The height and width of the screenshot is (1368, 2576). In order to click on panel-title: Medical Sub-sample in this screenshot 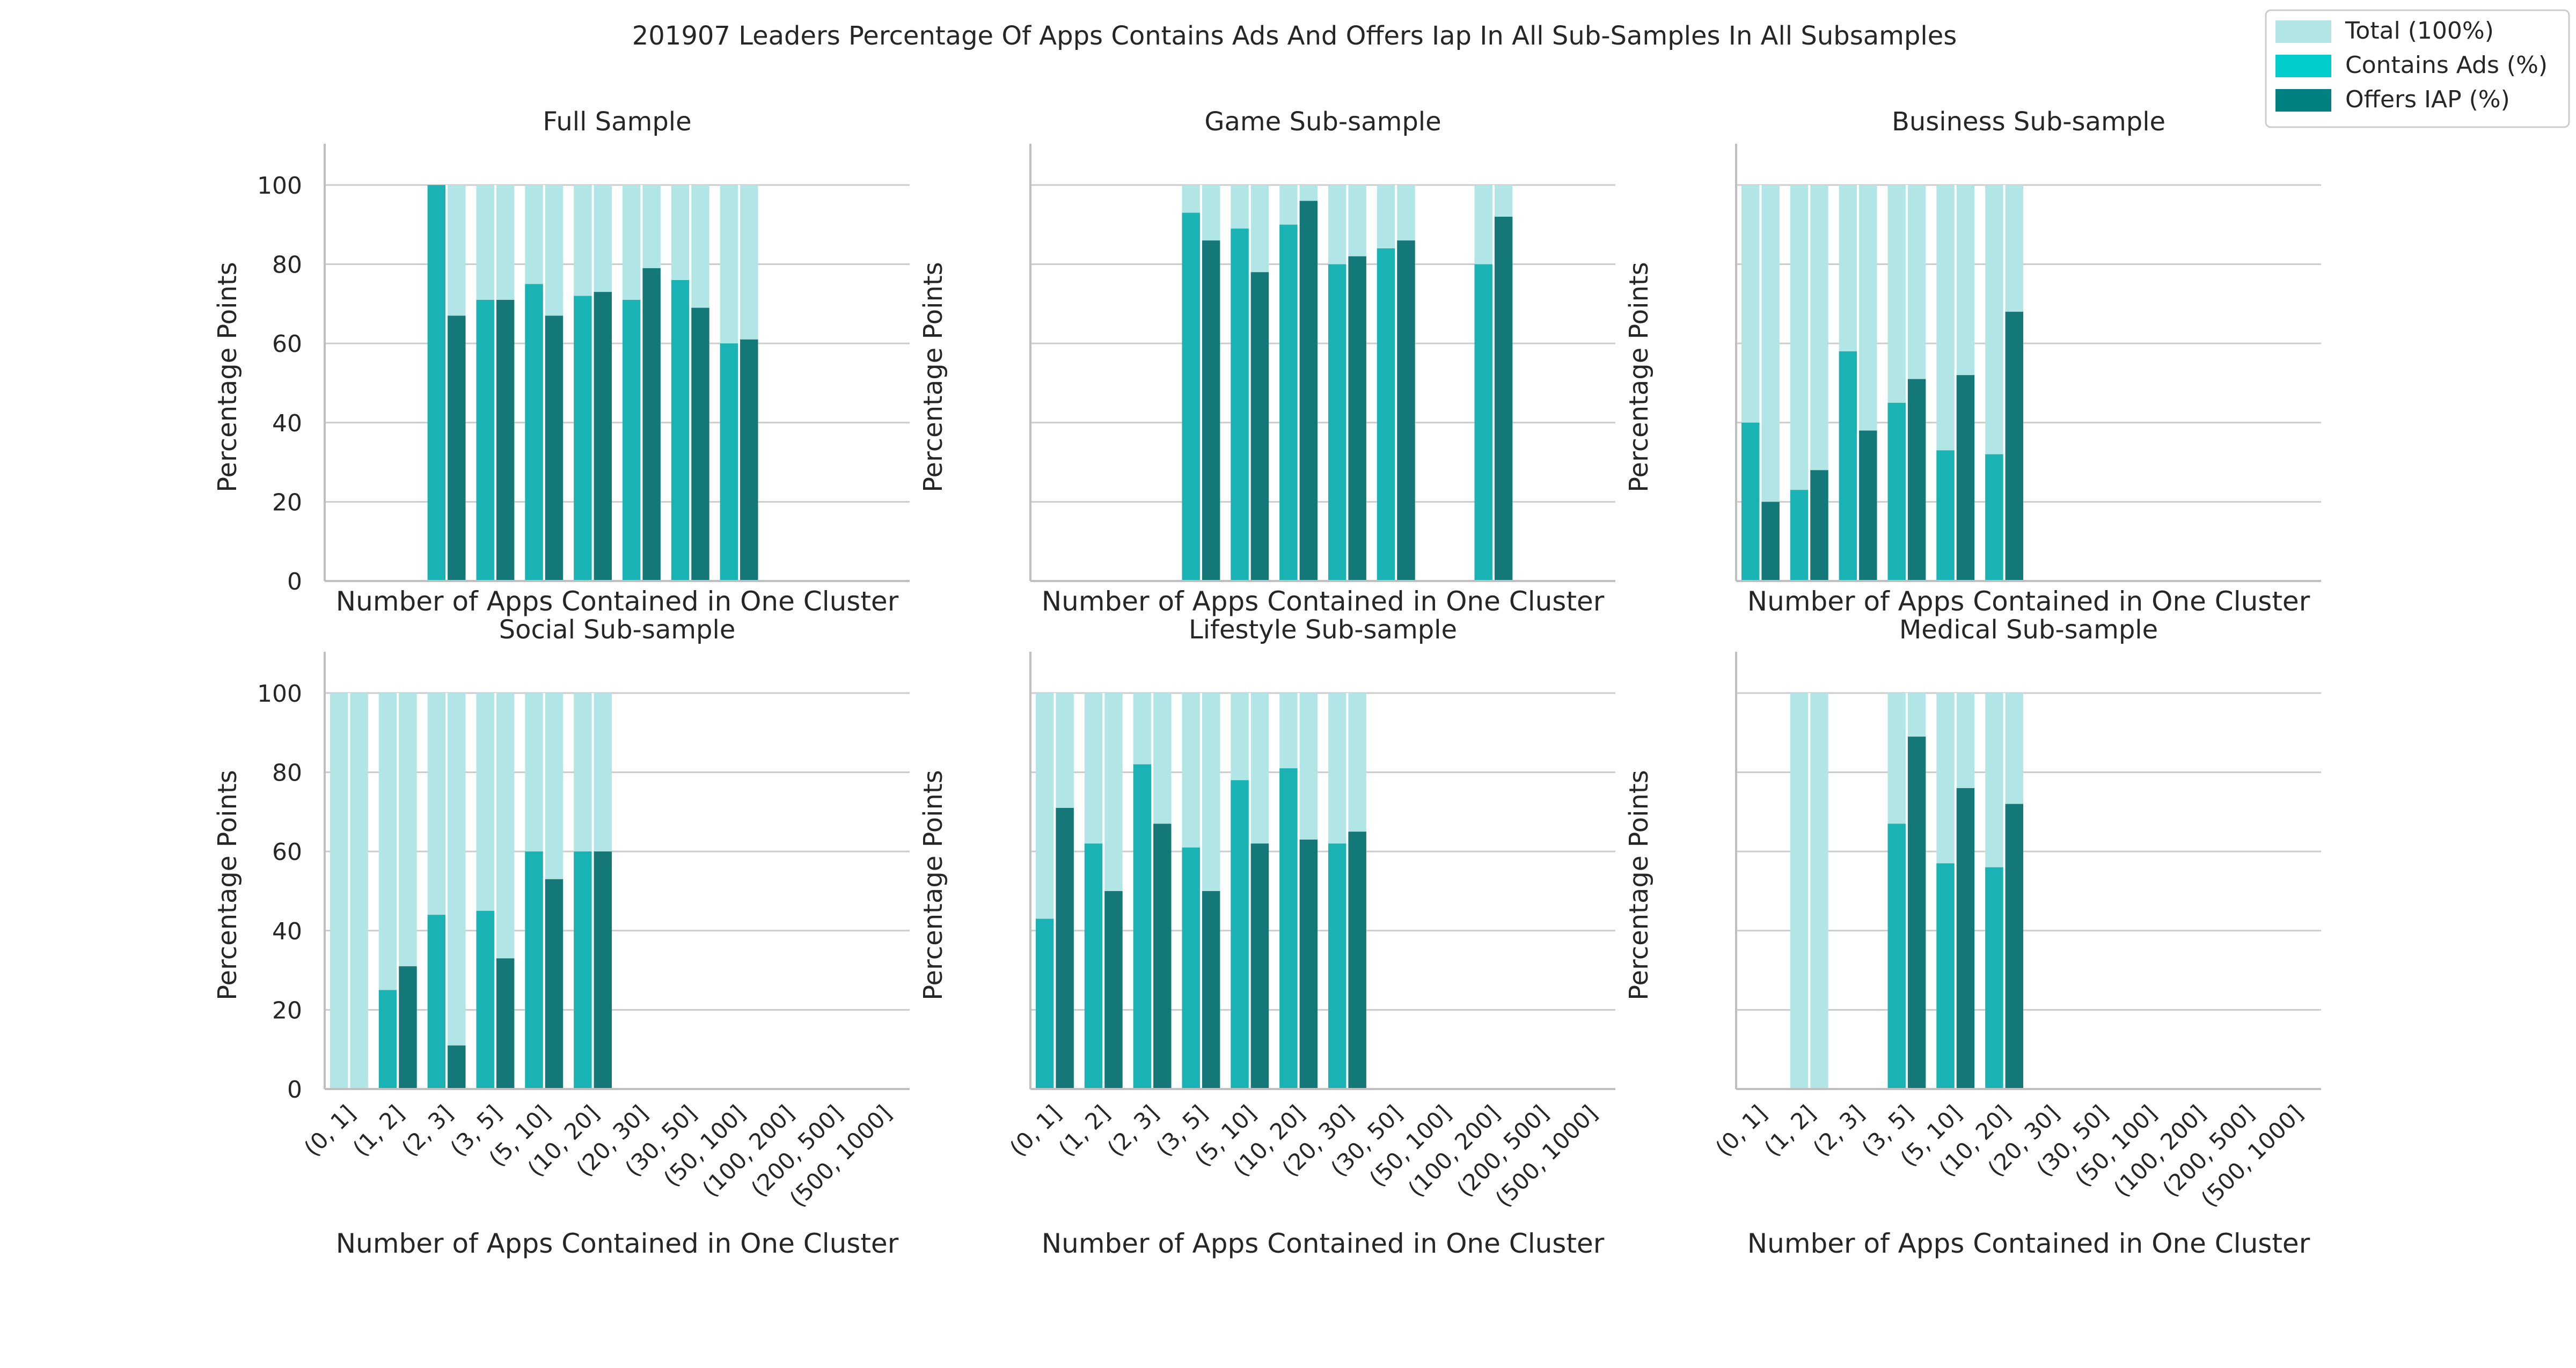, I will do `click(2028, 630)`.